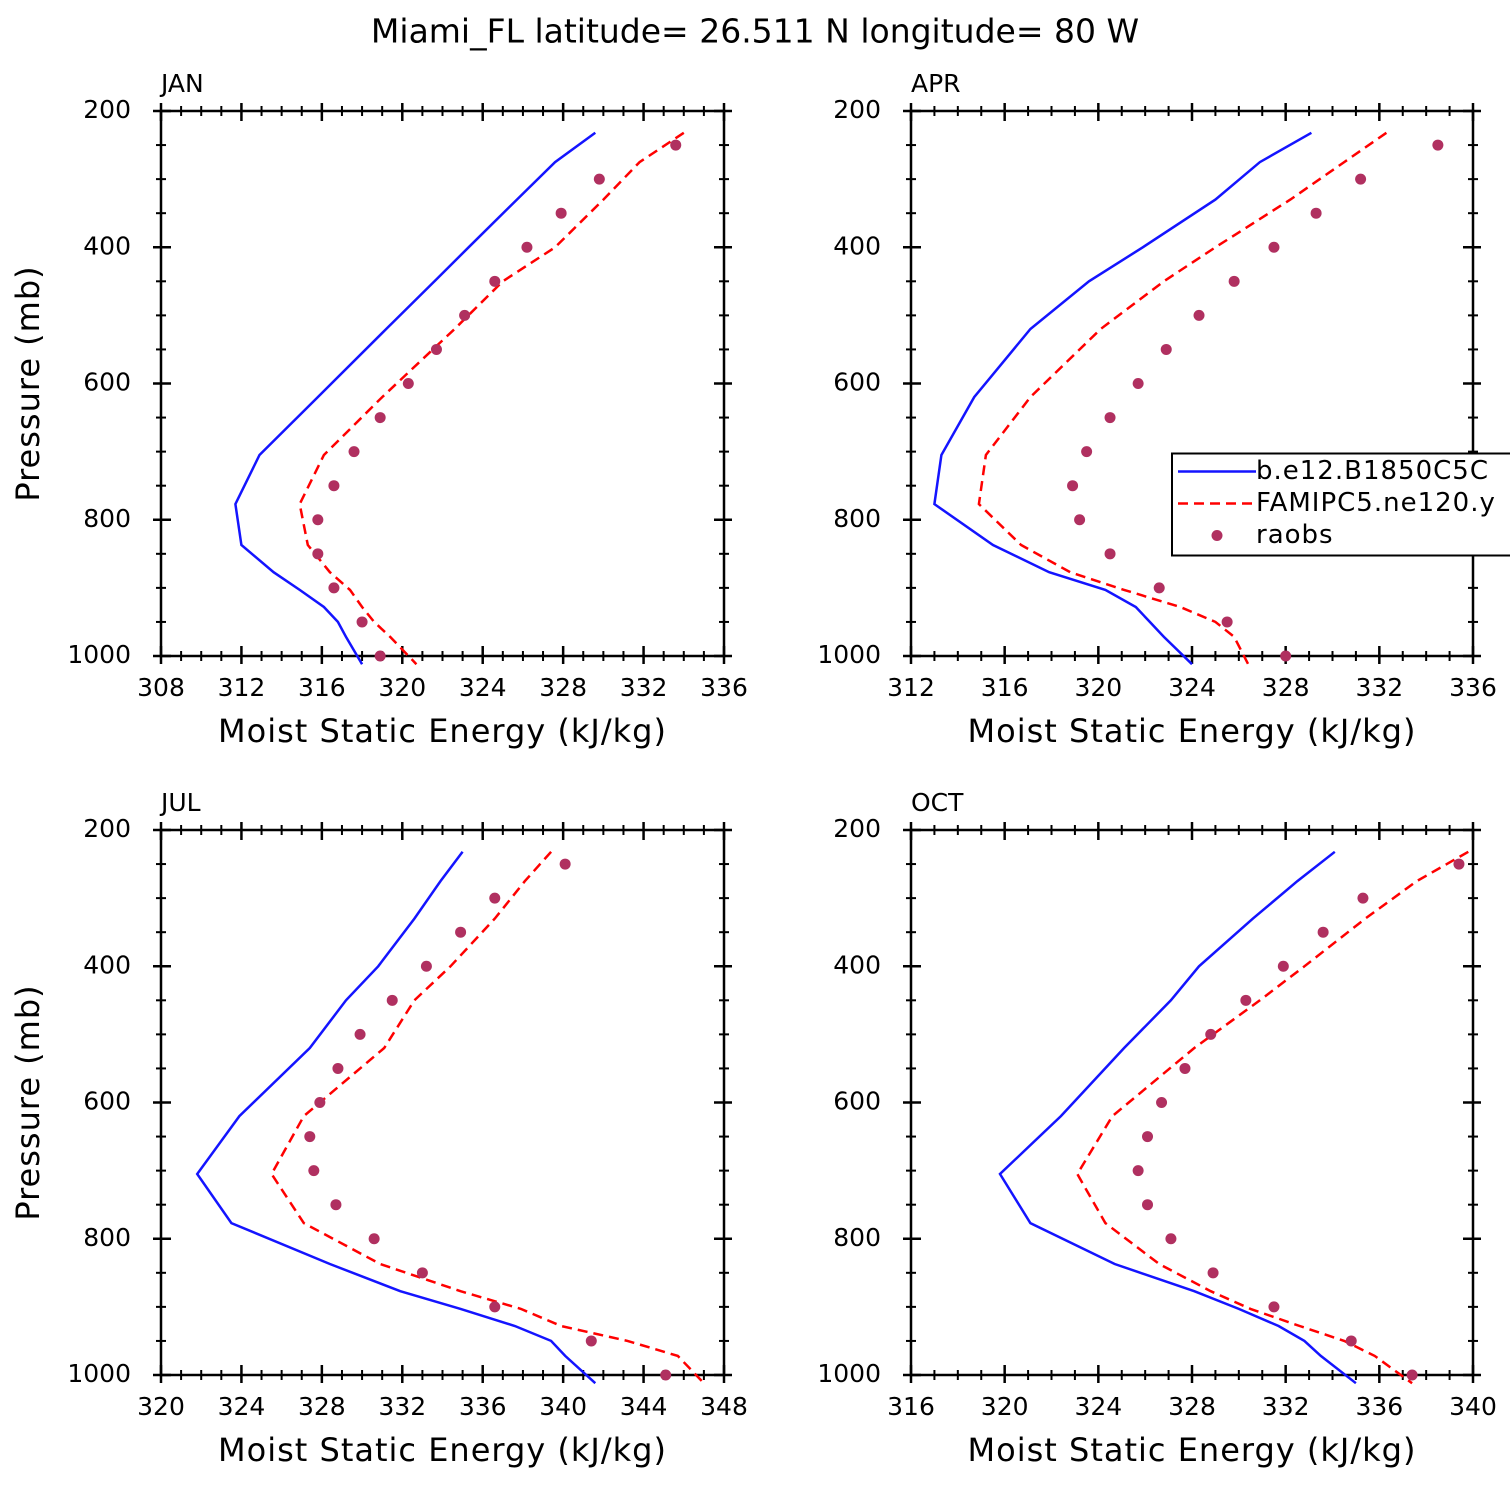  What do you see at coordinates (937, 802) in the screenshot?
I see `panel-label: OCT` at bounding box center [937, 802].